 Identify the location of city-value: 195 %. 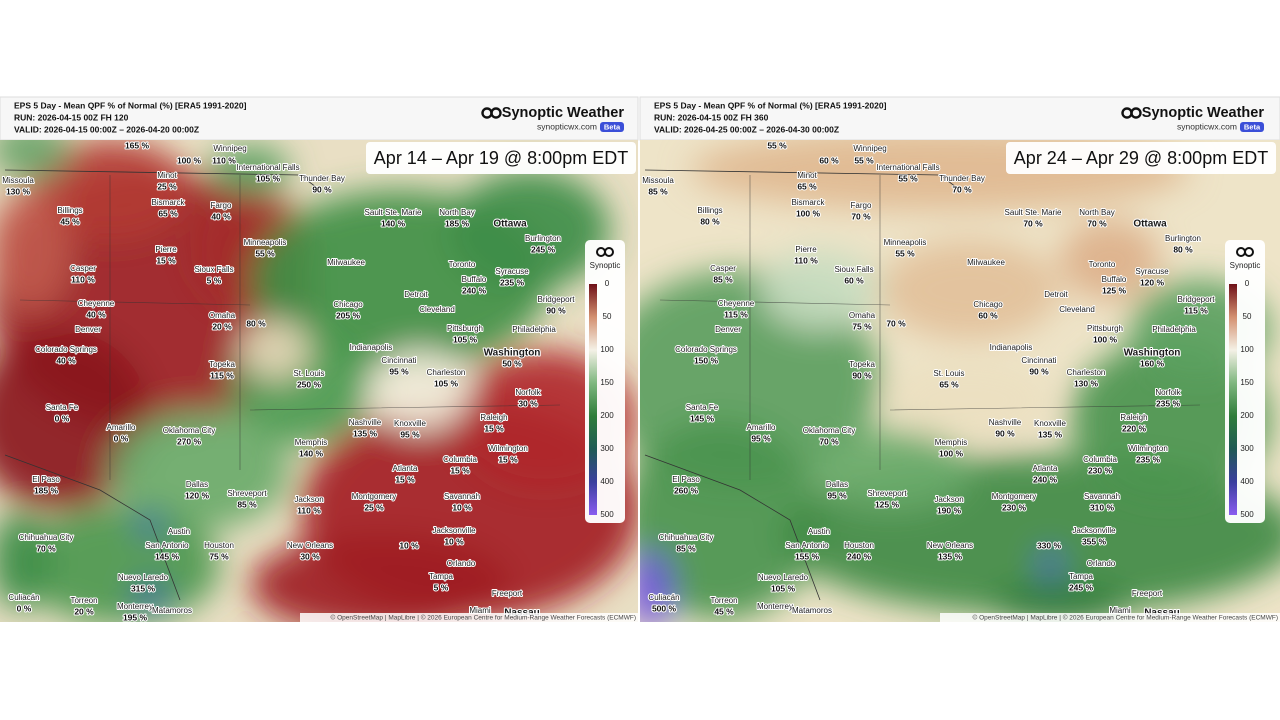
(135, 617).